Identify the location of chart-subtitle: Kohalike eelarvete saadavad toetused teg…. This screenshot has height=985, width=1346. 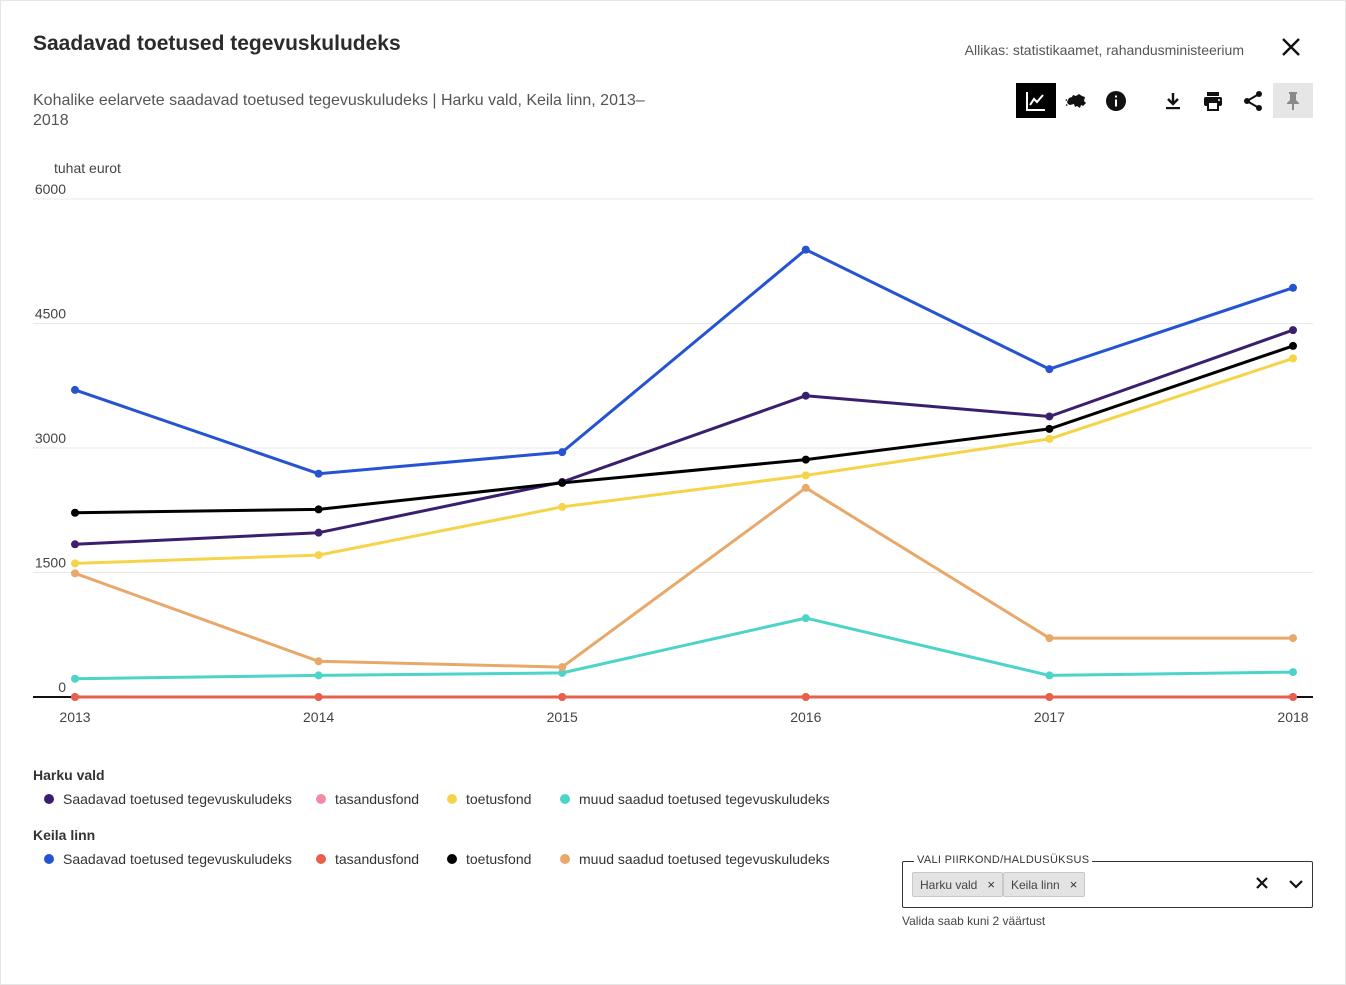
(339, 110).